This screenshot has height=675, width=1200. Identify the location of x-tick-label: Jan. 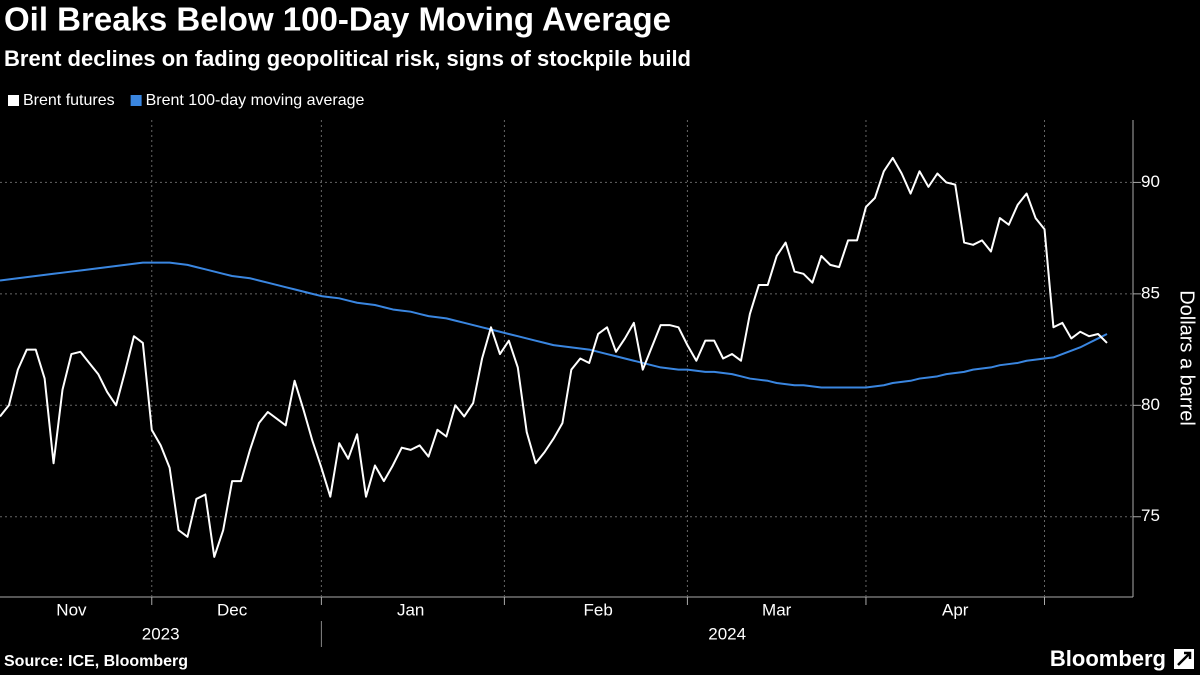
(410, 609).